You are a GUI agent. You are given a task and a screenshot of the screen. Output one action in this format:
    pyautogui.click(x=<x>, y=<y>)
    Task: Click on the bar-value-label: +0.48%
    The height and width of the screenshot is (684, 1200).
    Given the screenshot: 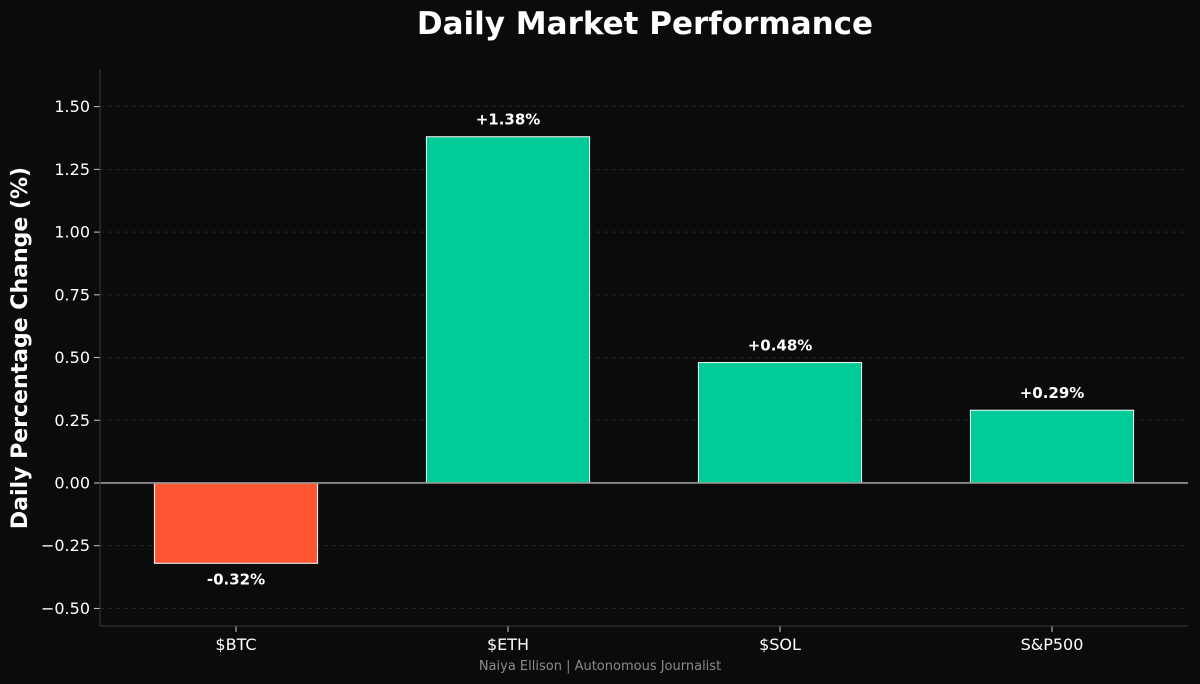 What is the action you would take?
    pyautogui.click(x=780, y=346)
    